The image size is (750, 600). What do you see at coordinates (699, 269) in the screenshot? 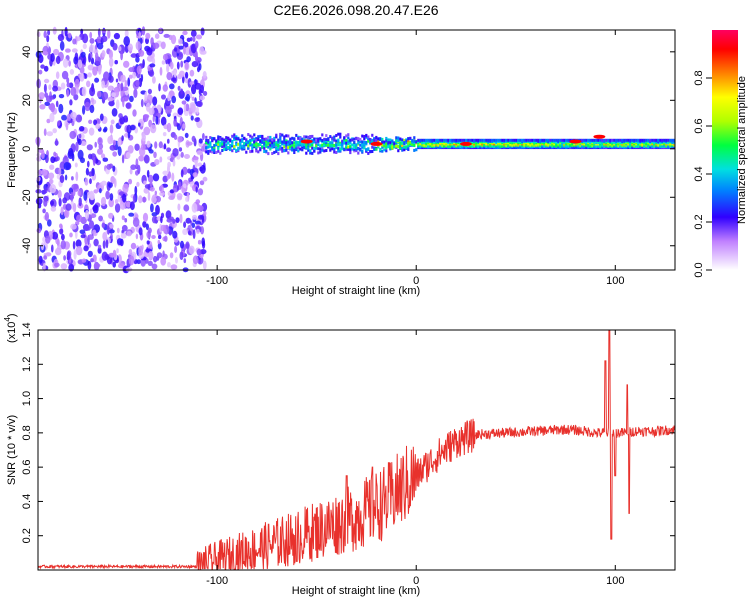
I see `colorbar-tick-label: 0.0` at bounding box center [699, 269].